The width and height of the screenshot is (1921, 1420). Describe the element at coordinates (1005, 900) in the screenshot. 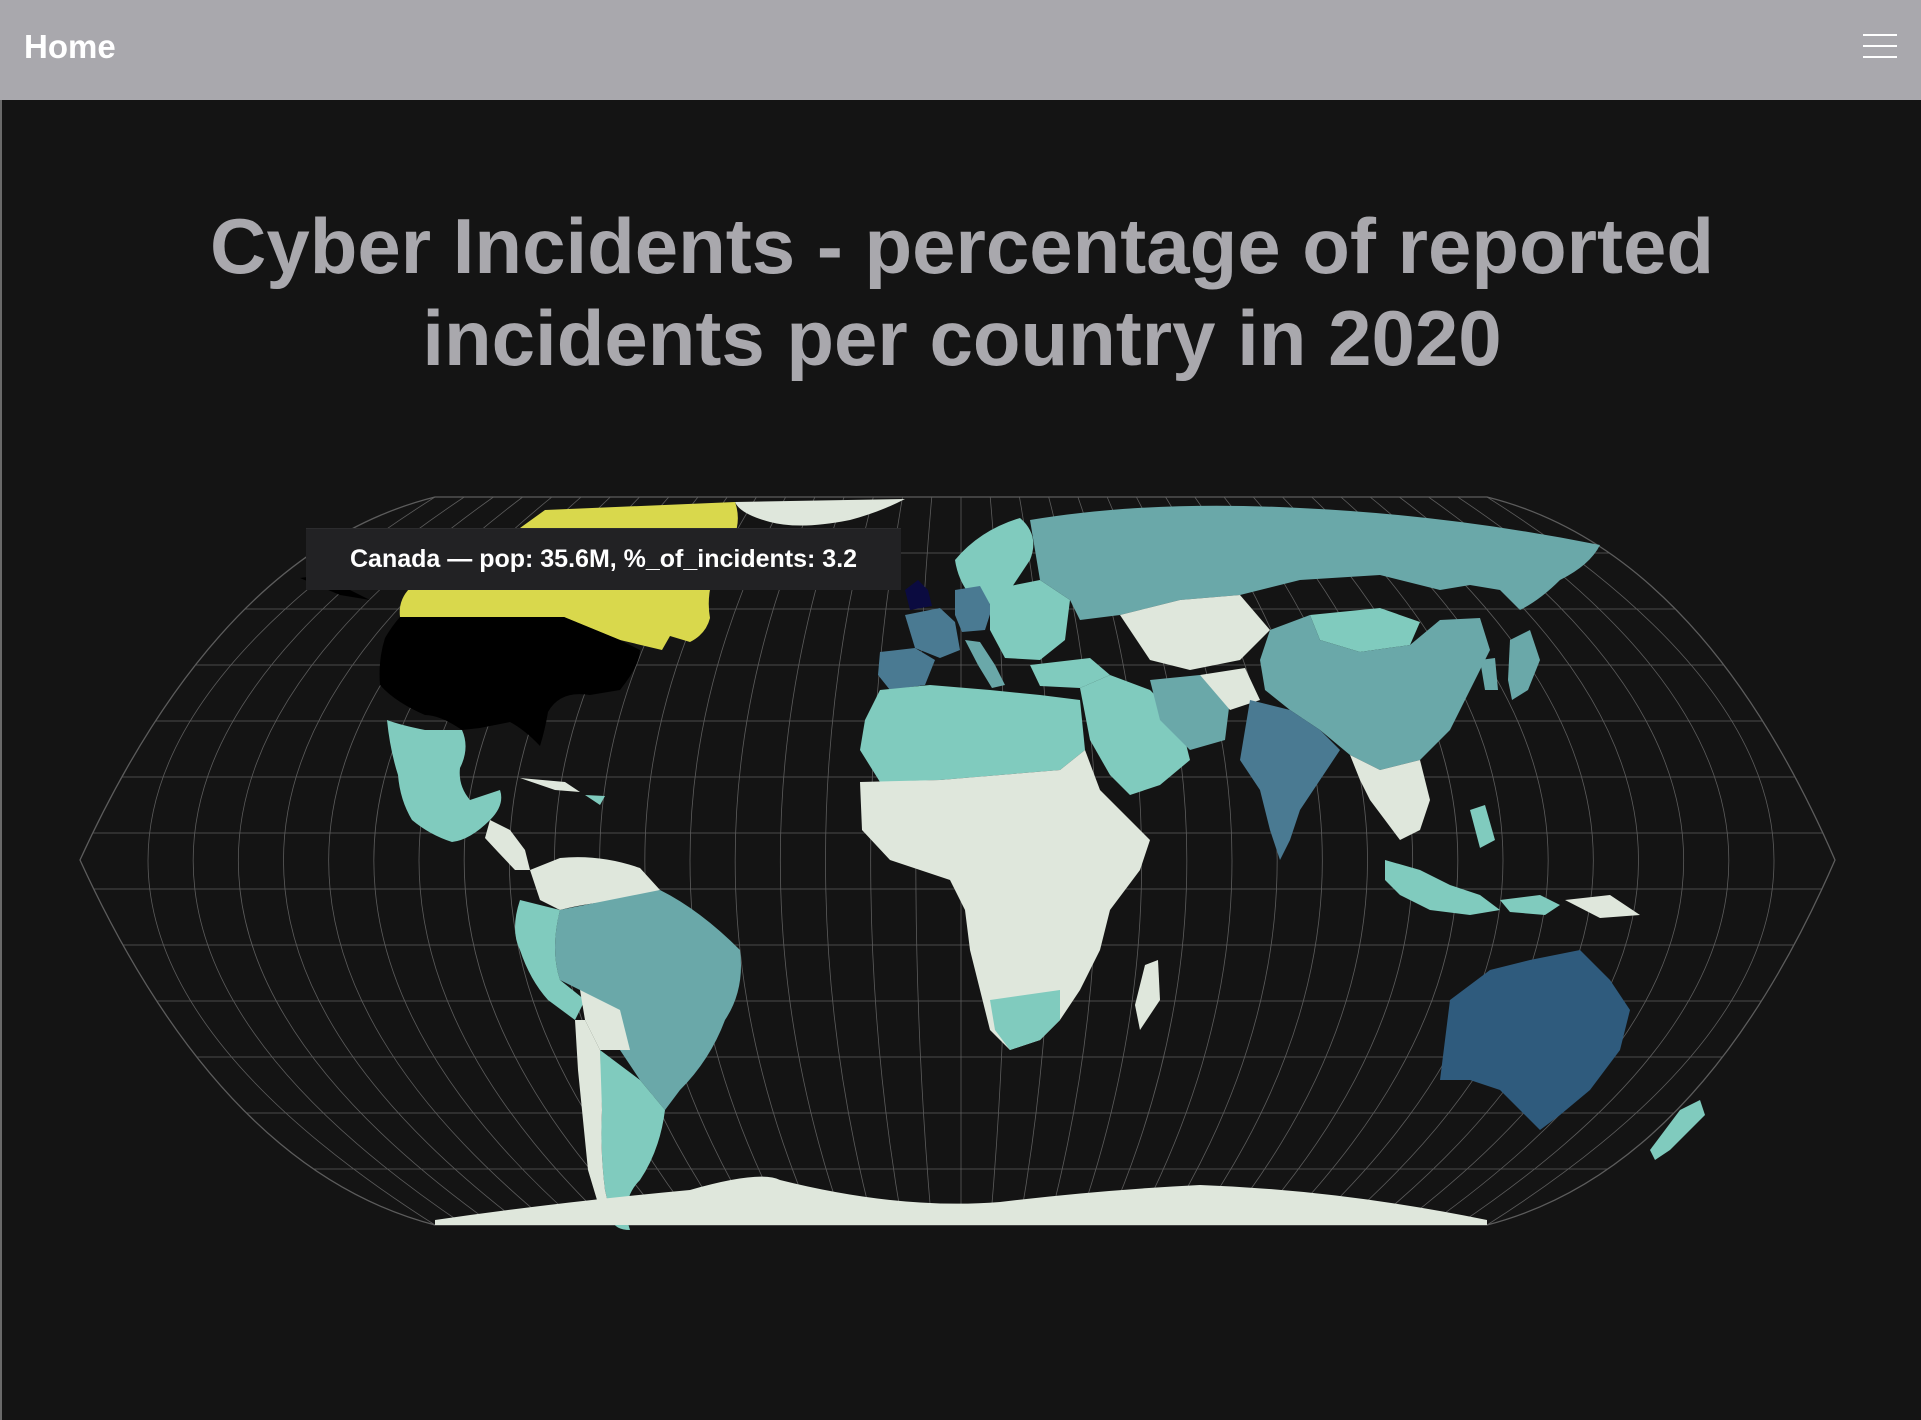

I see `country-africa` at that location.